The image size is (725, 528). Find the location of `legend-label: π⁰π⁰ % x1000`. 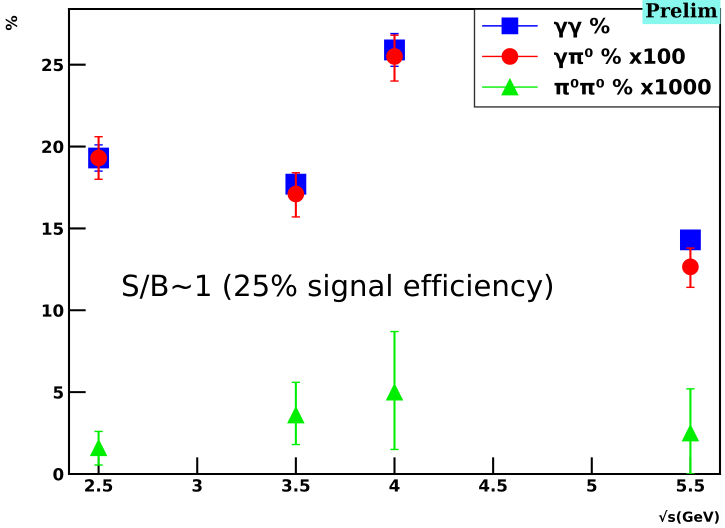

legend-label: π⁰π⁰ % x1000 is located at coordinates (632, 86).